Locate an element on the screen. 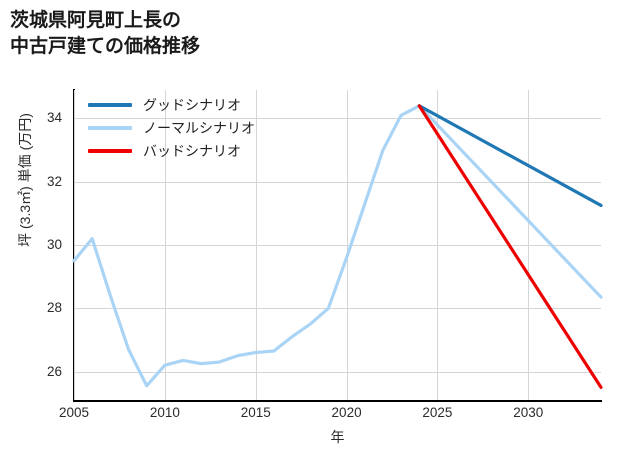  chart-legend: グッドシナリオ ノーマルシナリオ バッドシナリオ is located at coordinates (171, 127).